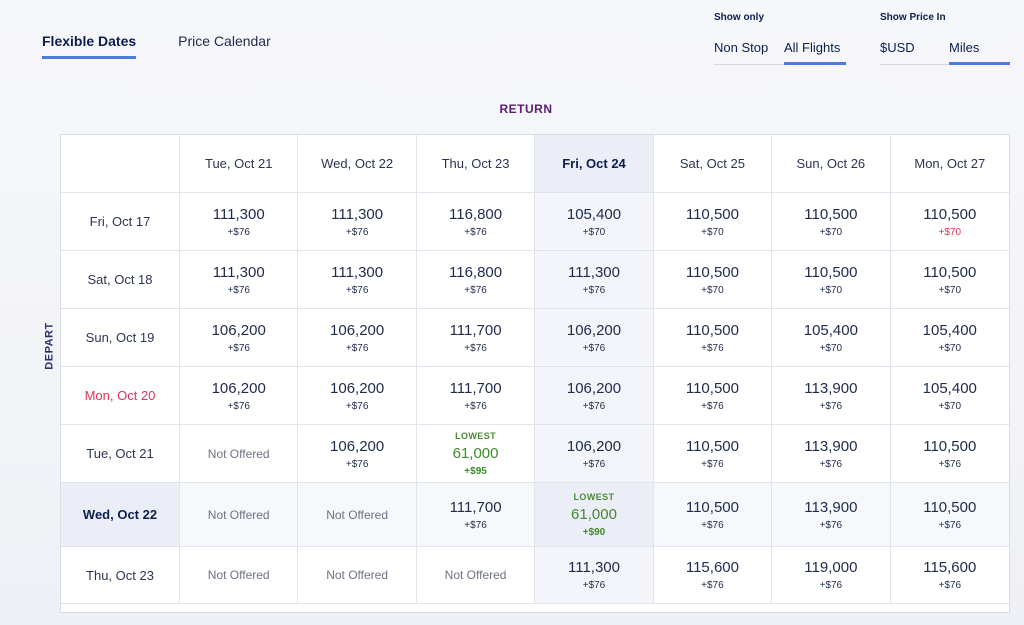 The width and height of the screenshot is (1024, 625). I want to click on tab-flexible-dates: Flexible Dates, so click(89, 46).